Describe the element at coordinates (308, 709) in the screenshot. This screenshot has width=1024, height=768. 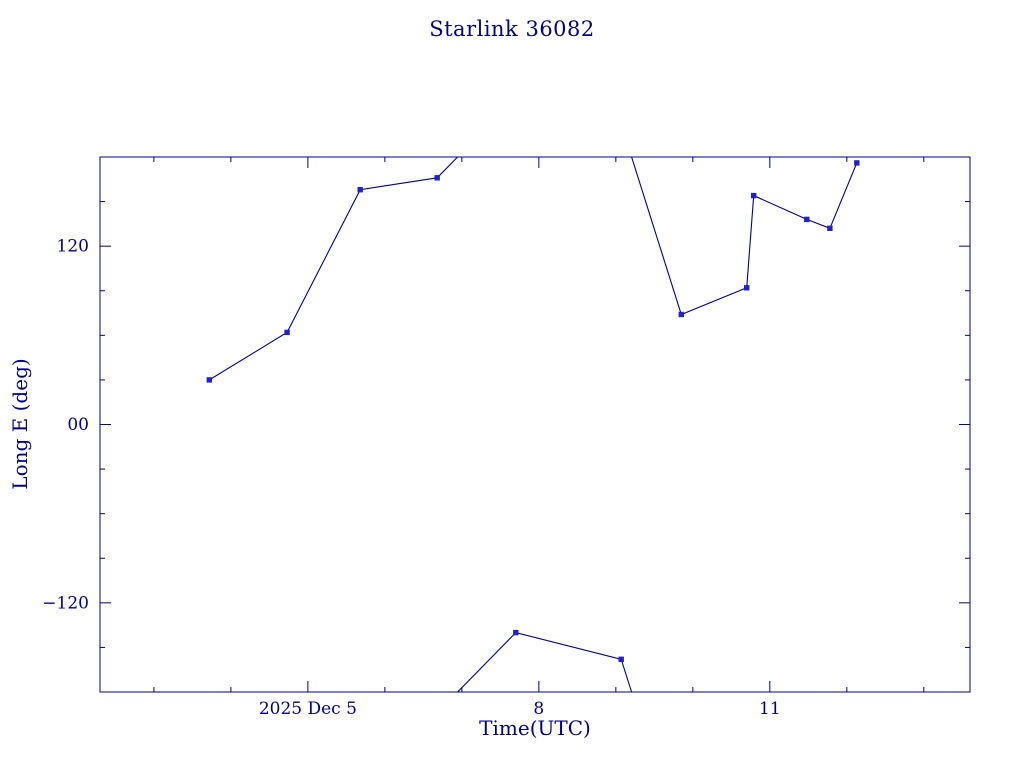
I see `x-tick-label: 2025 Dec 5` at that location.